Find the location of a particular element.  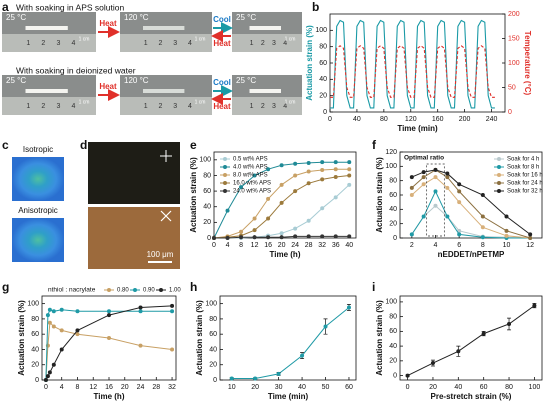

panel-label: h is located at coordinates (193, 287).